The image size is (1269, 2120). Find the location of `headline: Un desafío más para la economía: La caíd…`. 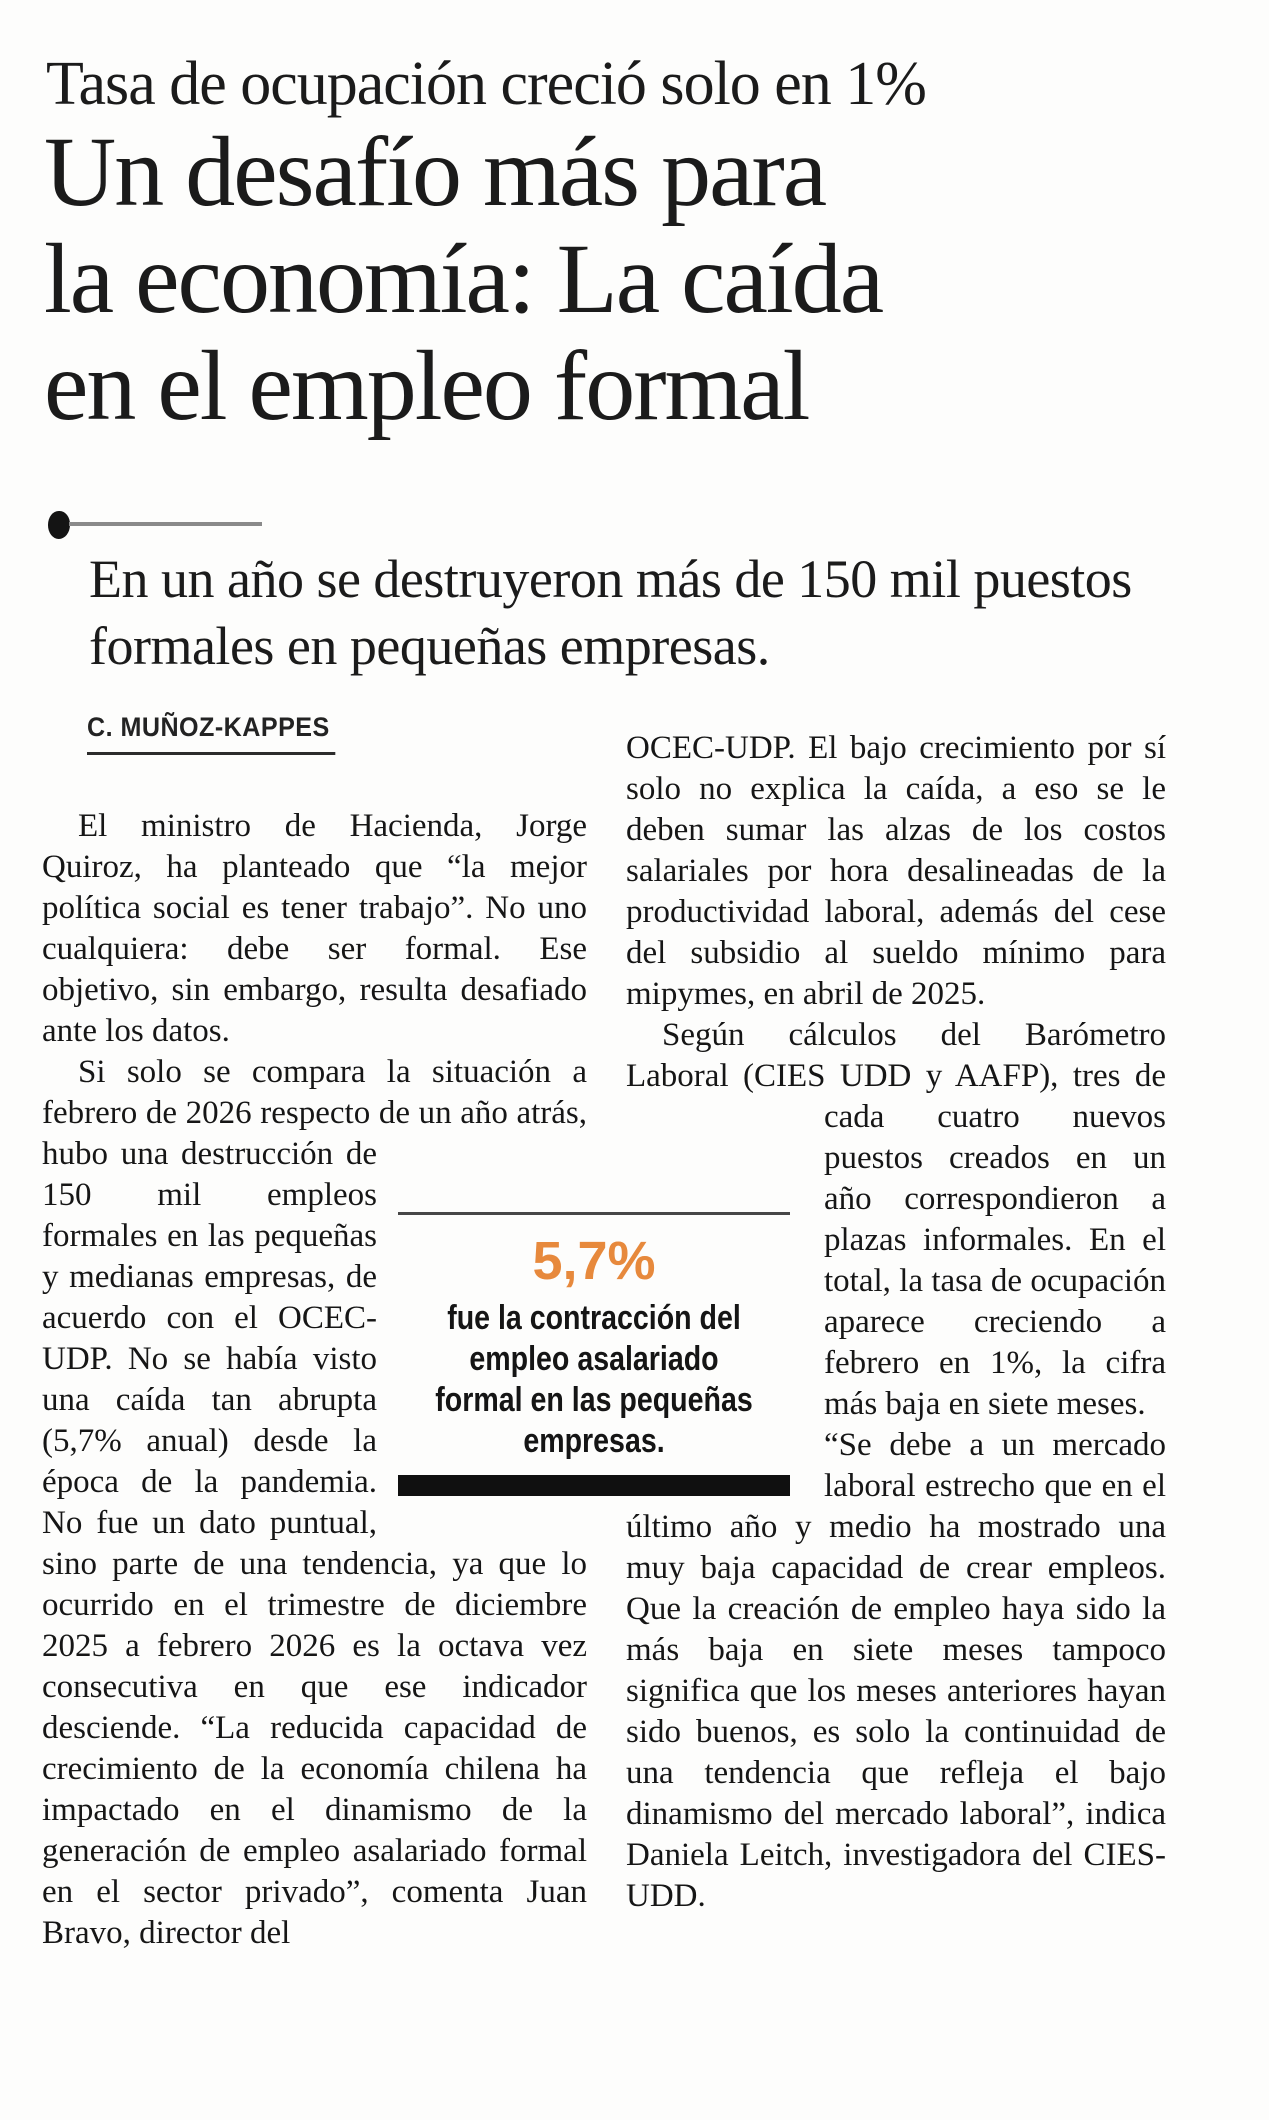

headline: Un desafío más para la economía: La caíd… is located at coordinates (644, 278).